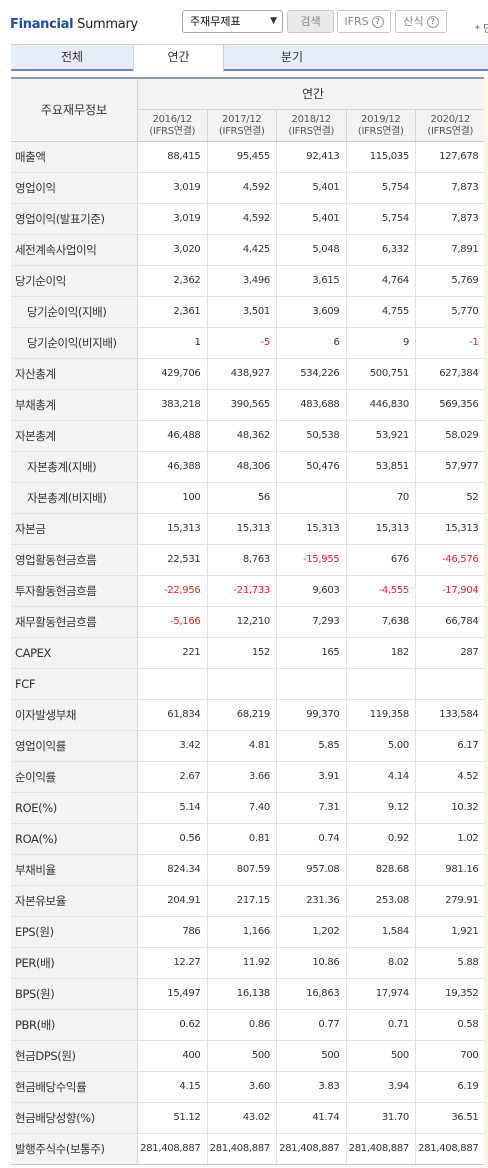 This screenshot has height=1168, width=488. What do you see at coordinates (74, 684) in the screenshot?
I see `row-label: FCF` at bounding box center [74, 684].